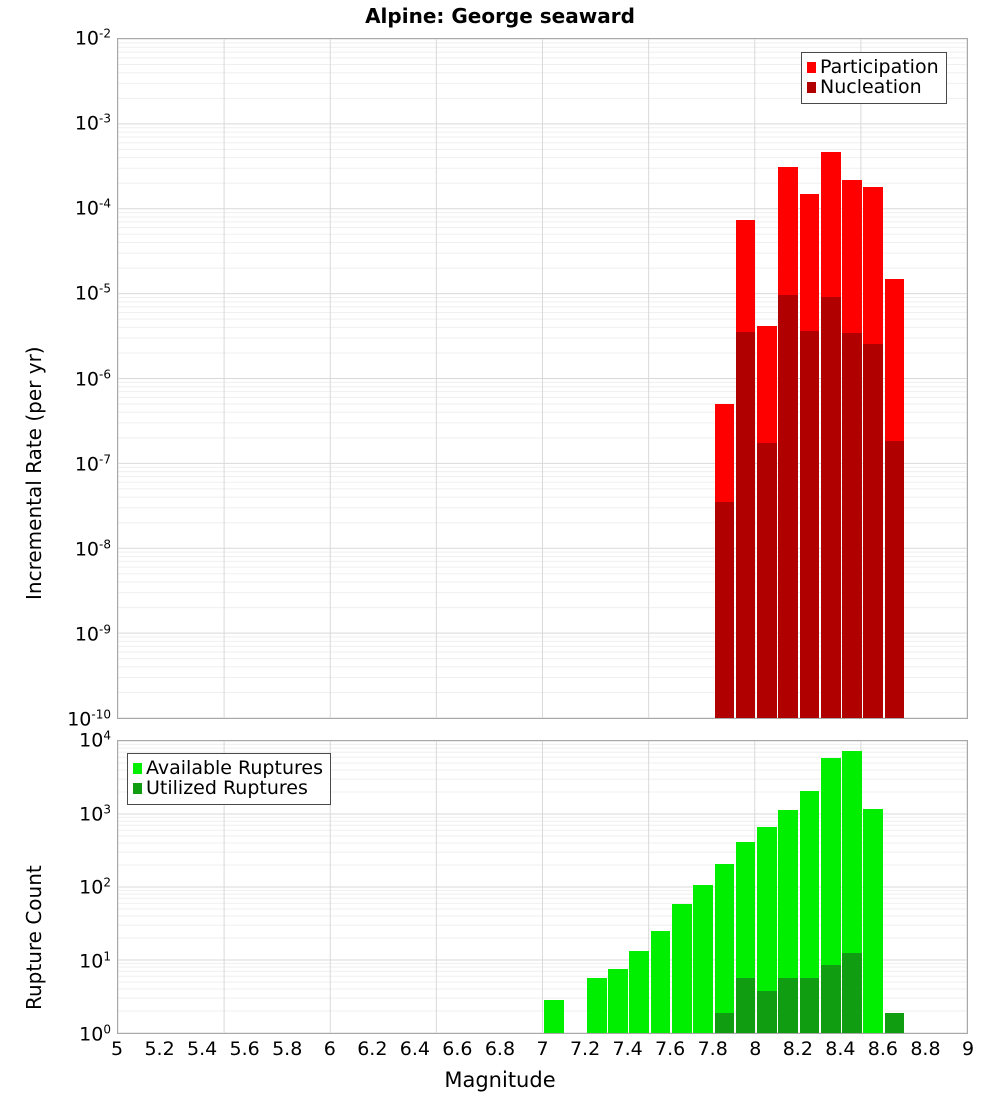  I want to click on y-tick-label: 10³, so click(95, 813).